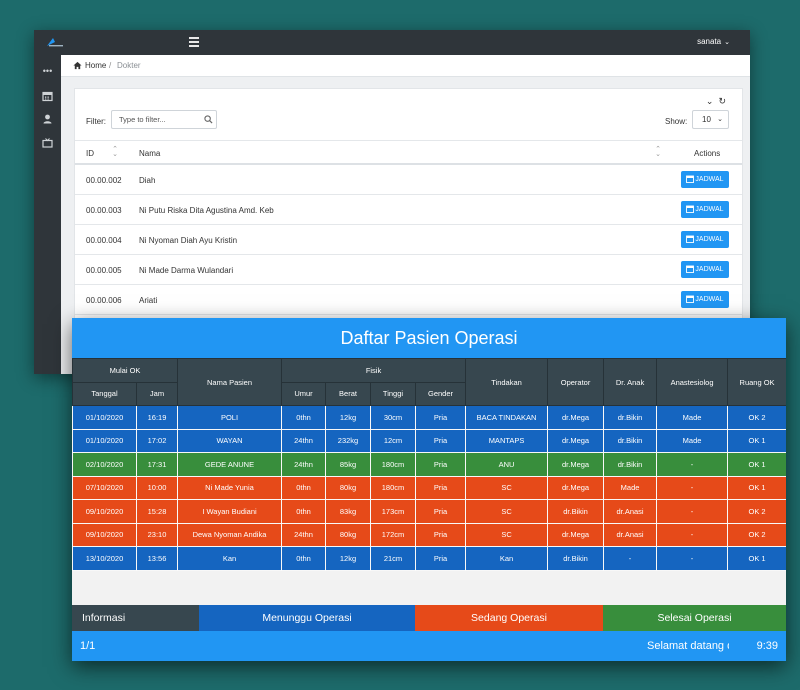 The height and width of the screenshot is (690, 800). I want to click on filter-input, so click(164, 119).